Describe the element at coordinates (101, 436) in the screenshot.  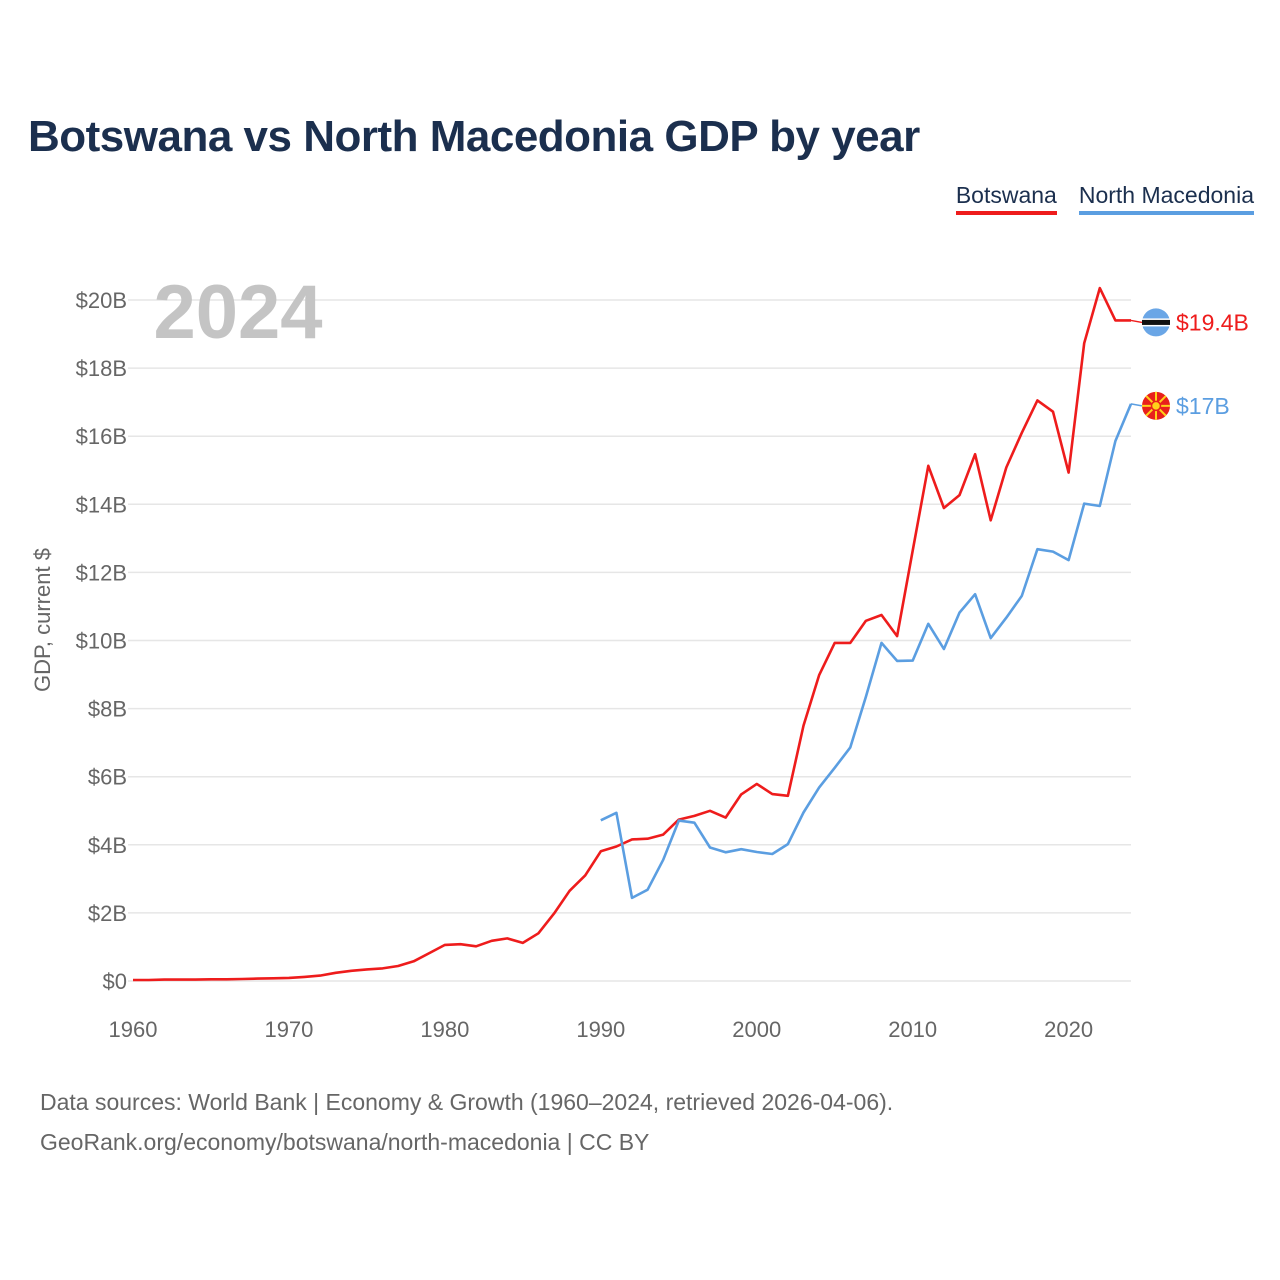
I see `y-tick-label: $16B` at that location.